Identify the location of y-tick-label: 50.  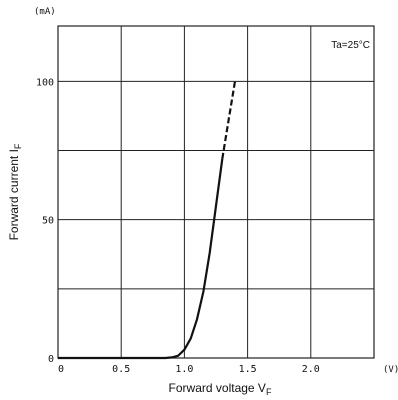
(48, 221).